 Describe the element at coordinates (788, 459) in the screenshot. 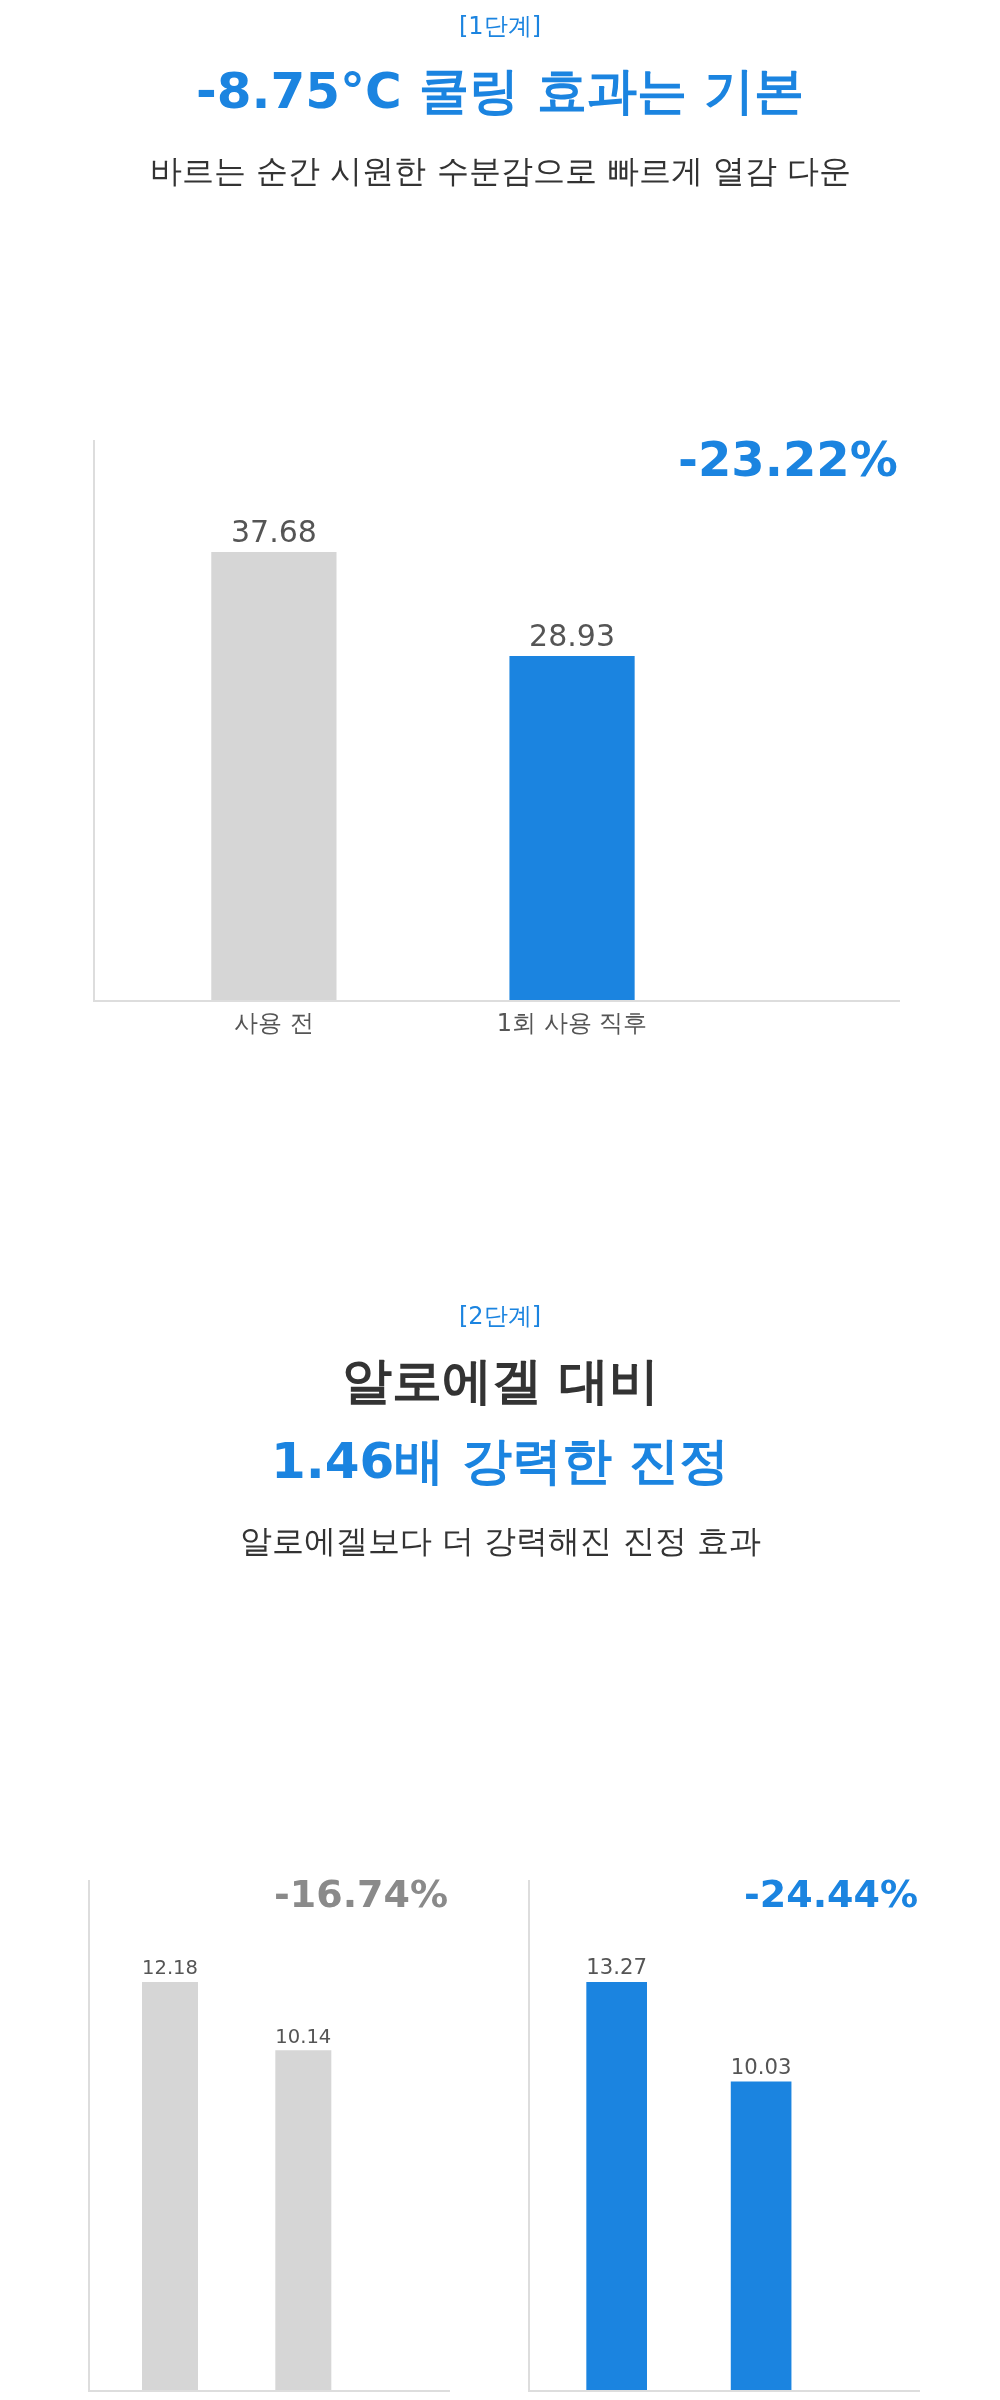

I see `text: -23.22%` at that location.